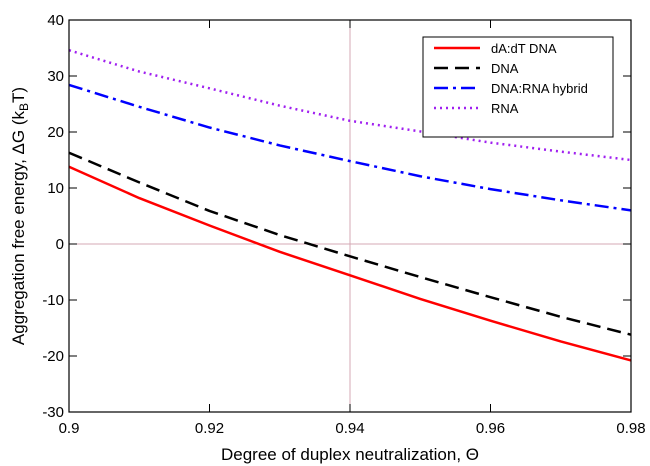  I want to click on legend: dA:dT DNA DNA DNA:RNA hybrid RNA, so click(518, 87).